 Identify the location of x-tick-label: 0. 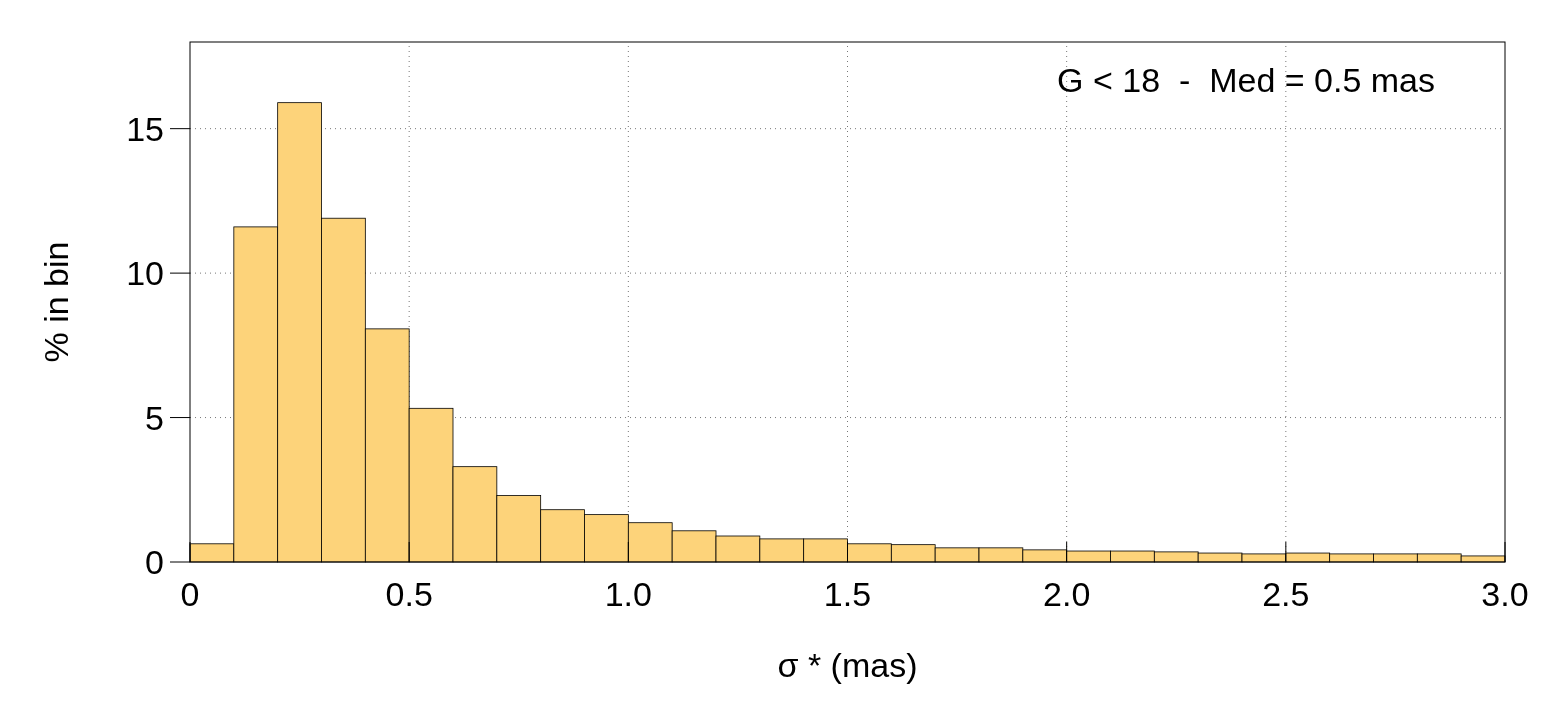
(190, 594).